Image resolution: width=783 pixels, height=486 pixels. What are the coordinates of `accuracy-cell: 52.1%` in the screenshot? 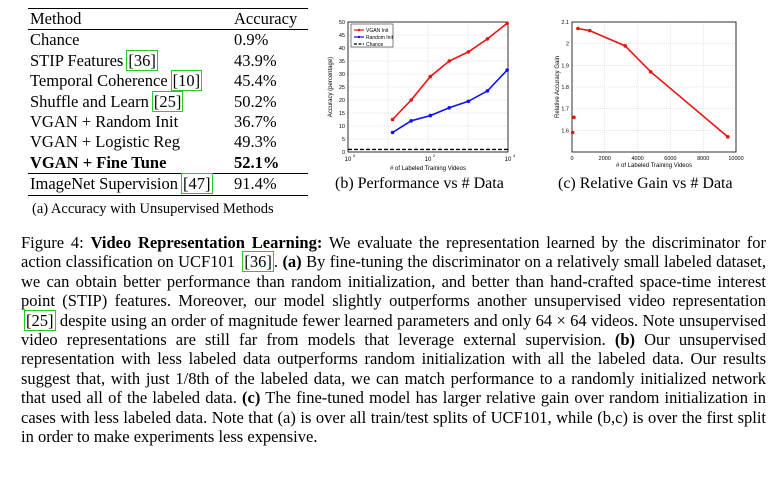 It's located at (257, 162).